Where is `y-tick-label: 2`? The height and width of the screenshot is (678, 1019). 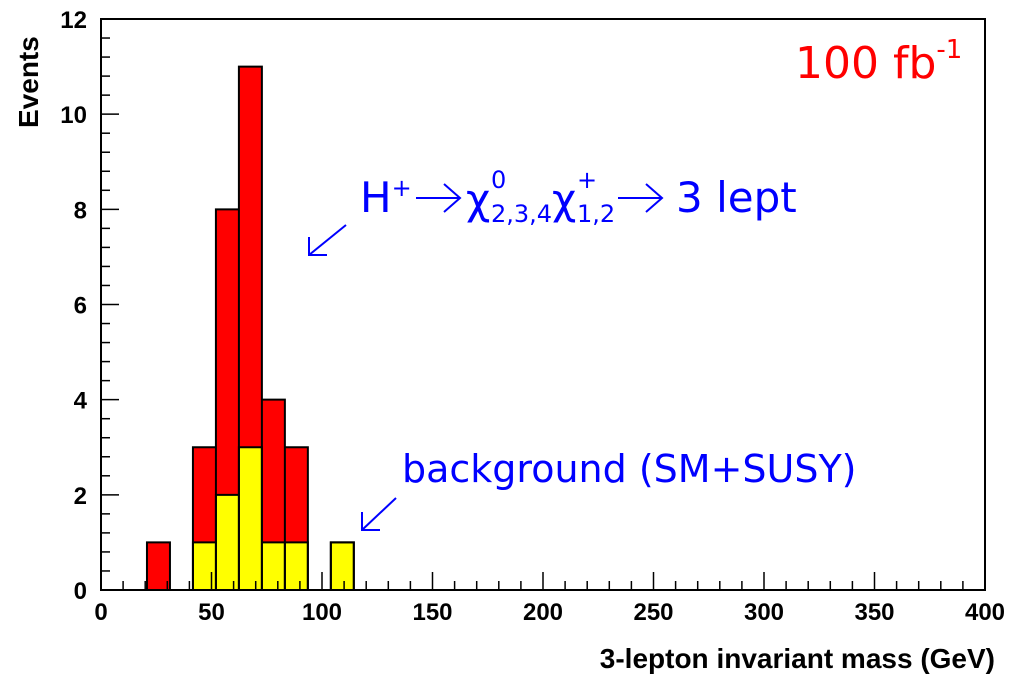 y-tick-label: 2 is located at coordinates (80, 496).